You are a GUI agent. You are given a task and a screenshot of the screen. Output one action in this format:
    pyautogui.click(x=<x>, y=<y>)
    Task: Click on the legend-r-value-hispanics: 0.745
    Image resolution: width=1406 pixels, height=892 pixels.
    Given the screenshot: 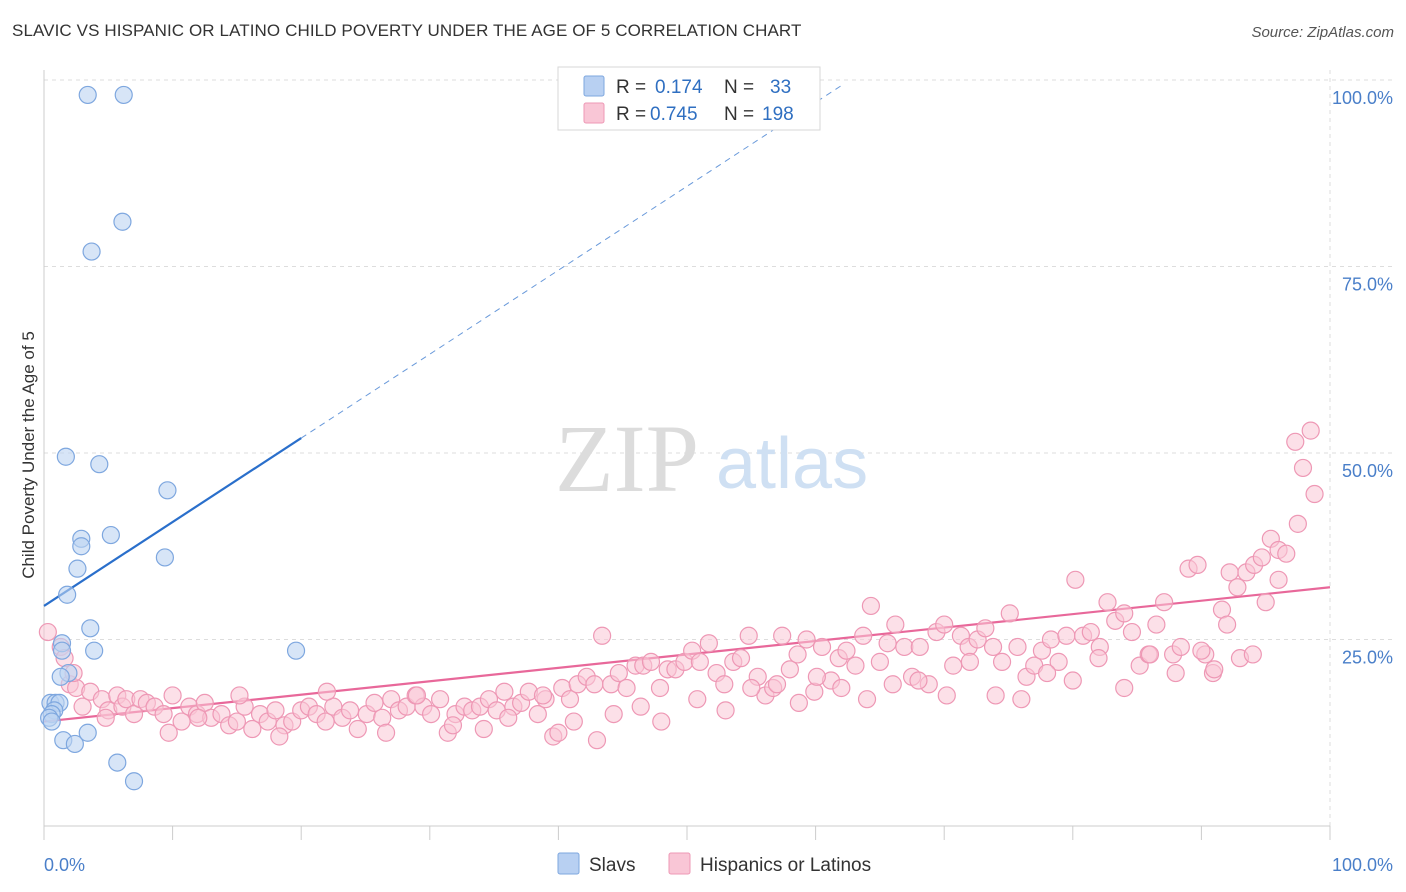 What is the action you would take?
    pyautogui.click(x=674, y=114)
    